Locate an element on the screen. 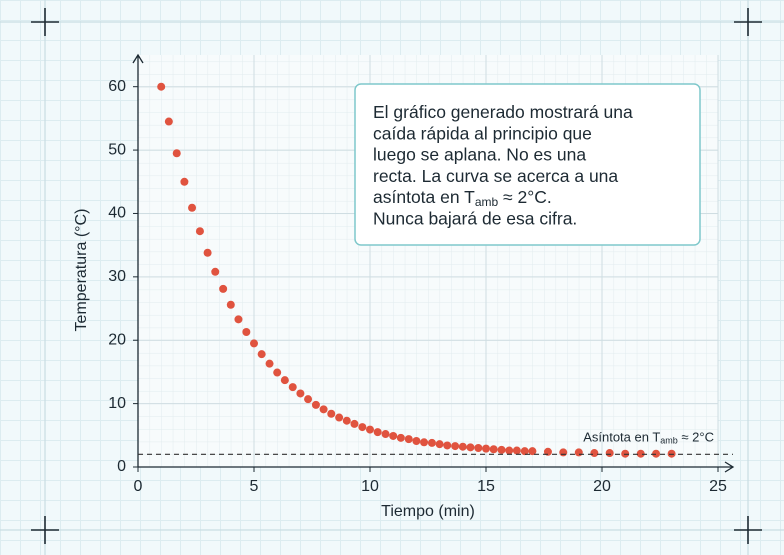 This screenshot has width=784, height=555. annotation-text: El gráfico generado mostrará una is located at coordinates (503, 112).